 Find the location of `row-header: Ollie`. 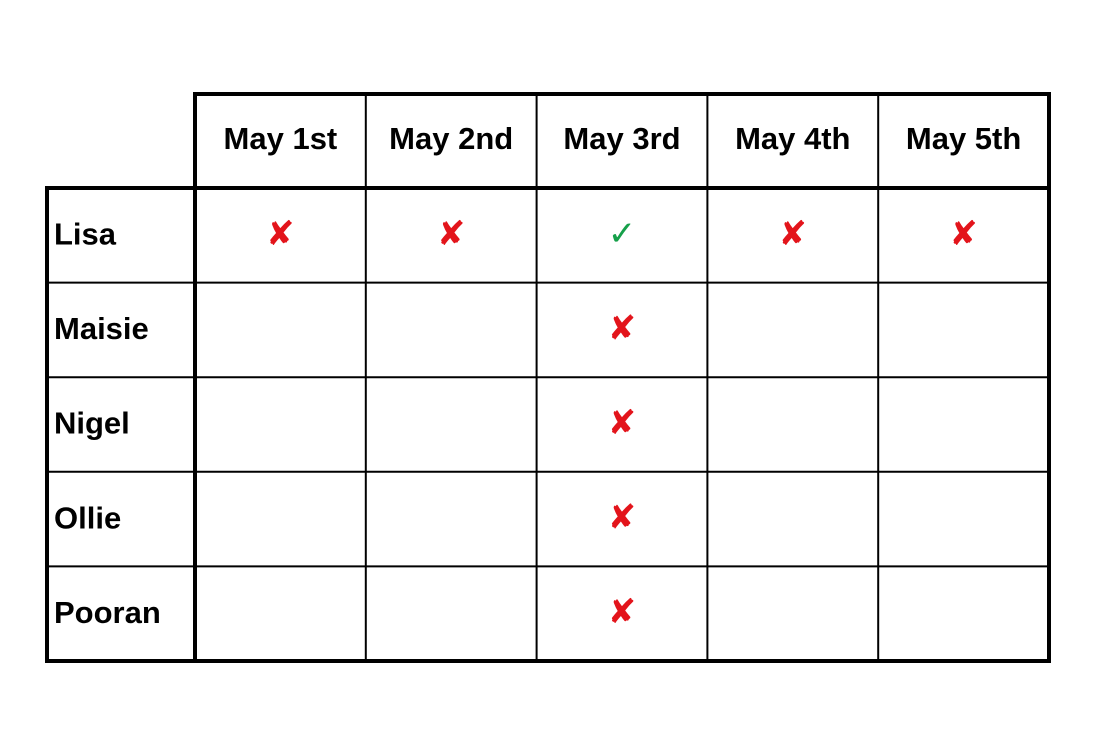

row-header: Ollie is located at coordinates (87, 517).